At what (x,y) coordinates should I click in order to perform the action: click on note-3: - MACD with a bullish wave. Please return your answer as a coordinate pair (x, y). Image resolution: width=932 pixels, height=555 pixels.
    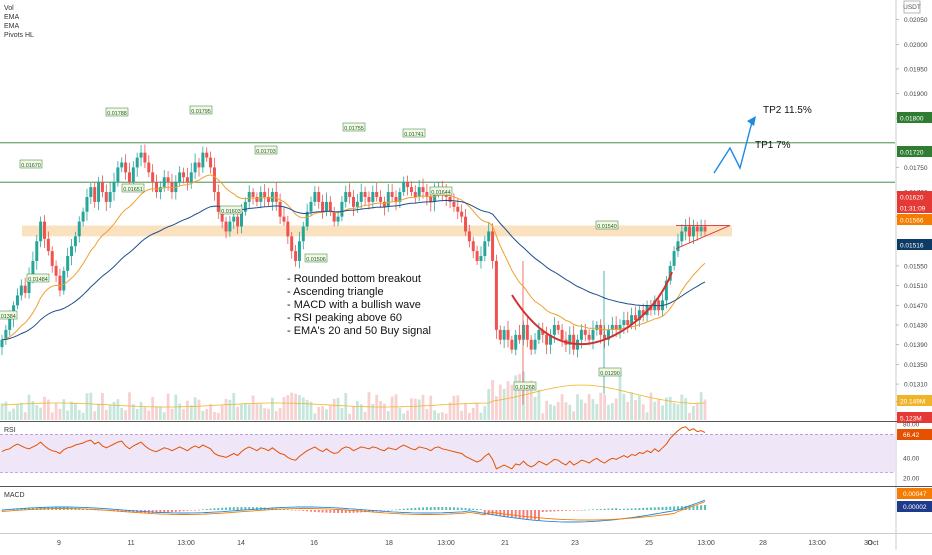
    Looking at the image, I should click on (354, 305).